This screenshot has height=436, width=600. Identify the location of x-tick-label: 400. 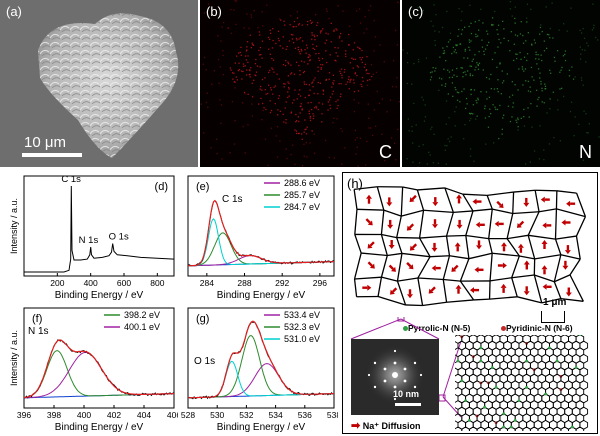
(84, 415).